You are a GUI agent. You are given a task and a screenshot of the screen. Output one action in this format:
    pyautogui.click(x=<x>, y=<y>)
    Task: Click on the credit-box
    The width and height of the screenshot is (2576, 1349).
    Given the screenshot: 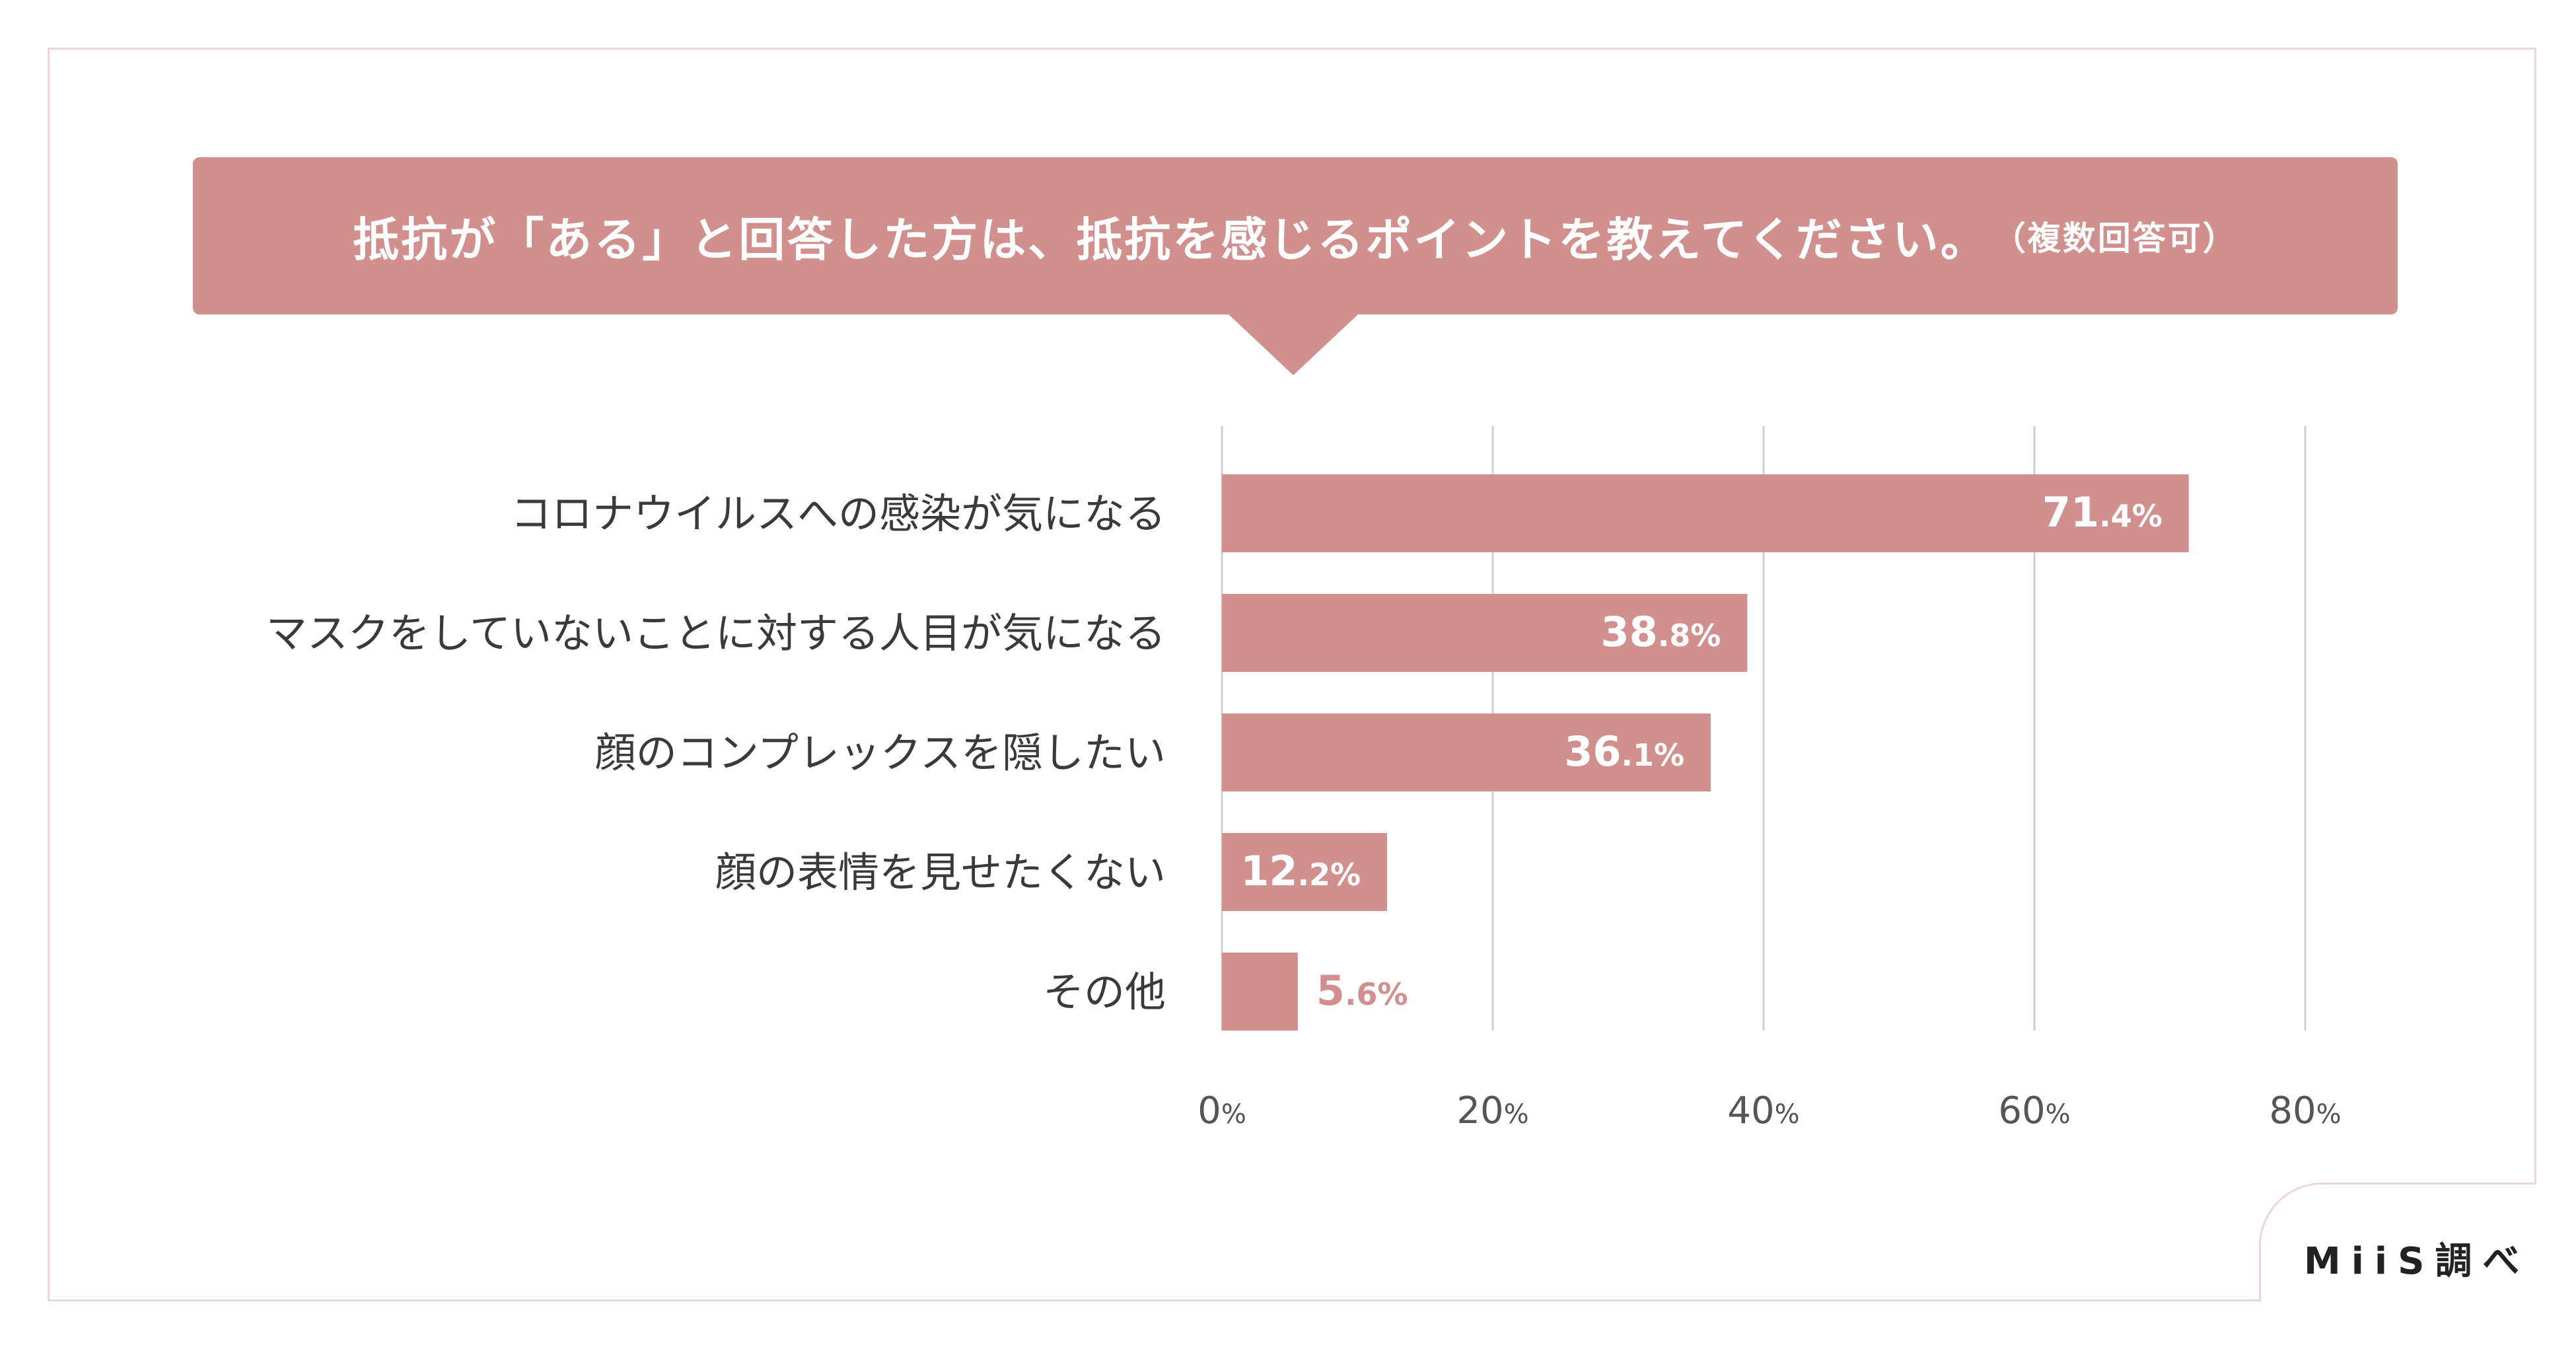 What is the action you would take?
    pyautogui.click(x=2397, y=1242)
    